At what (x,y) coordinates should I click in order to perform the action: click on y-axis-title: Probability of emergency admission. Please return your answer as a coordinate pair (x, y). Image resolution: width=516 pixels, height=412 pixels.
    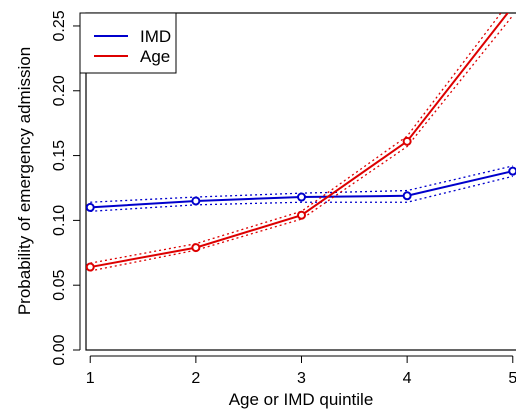
    Looking at the image, I should click on (24, 181).